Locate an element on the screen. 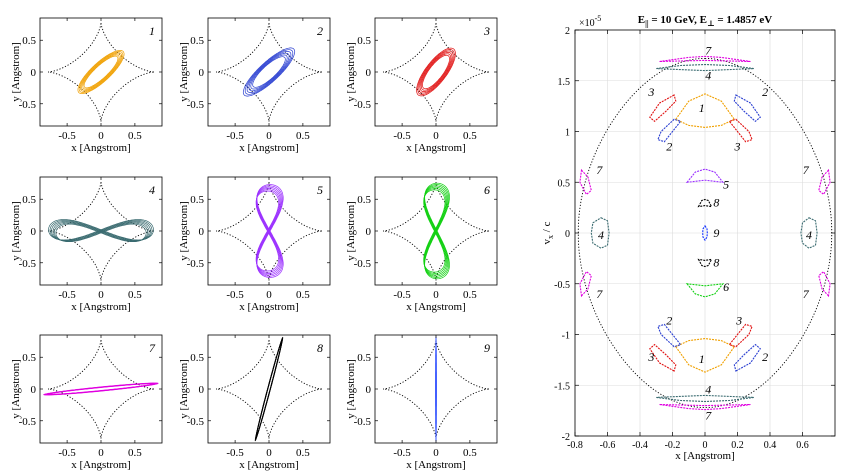 The width and height of the screenshot is (847, 476). x-tick-label: 0.2 is located at coordinates (737, 445).